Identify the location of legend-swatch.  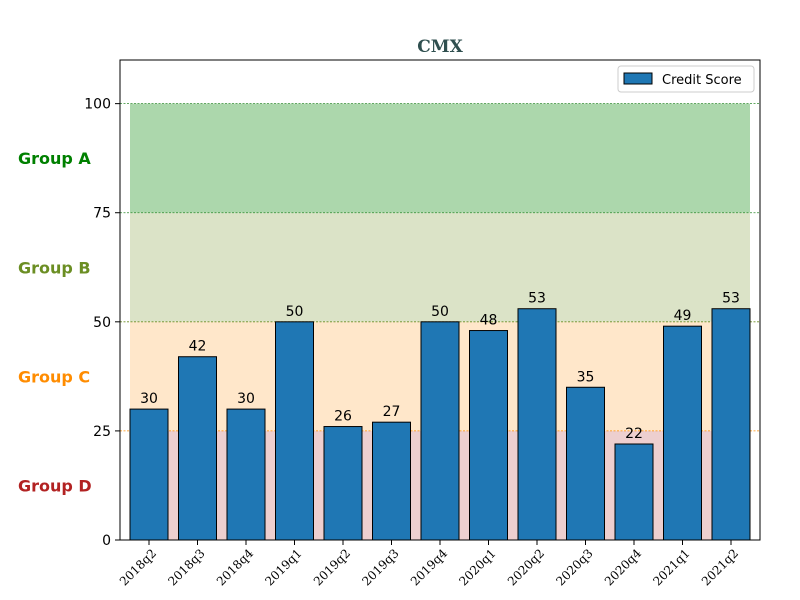
(638, 78).